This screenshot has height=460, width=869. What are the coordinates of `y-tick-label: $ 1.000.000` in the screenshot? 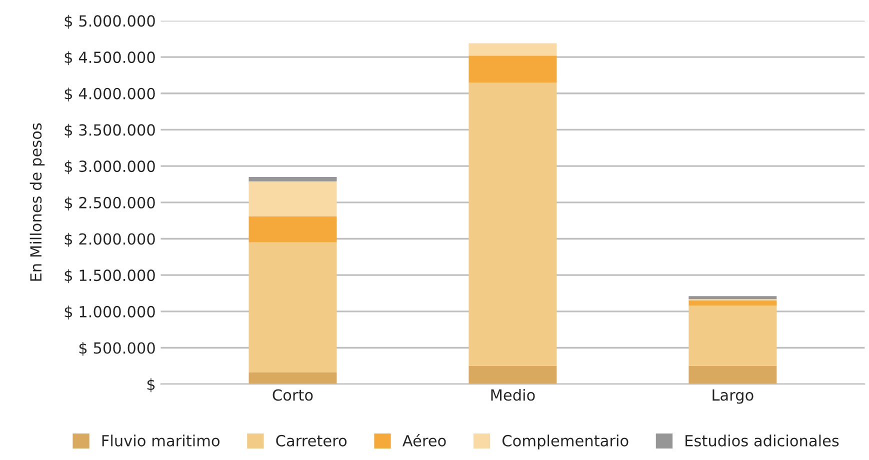 It's located at (109, 313).